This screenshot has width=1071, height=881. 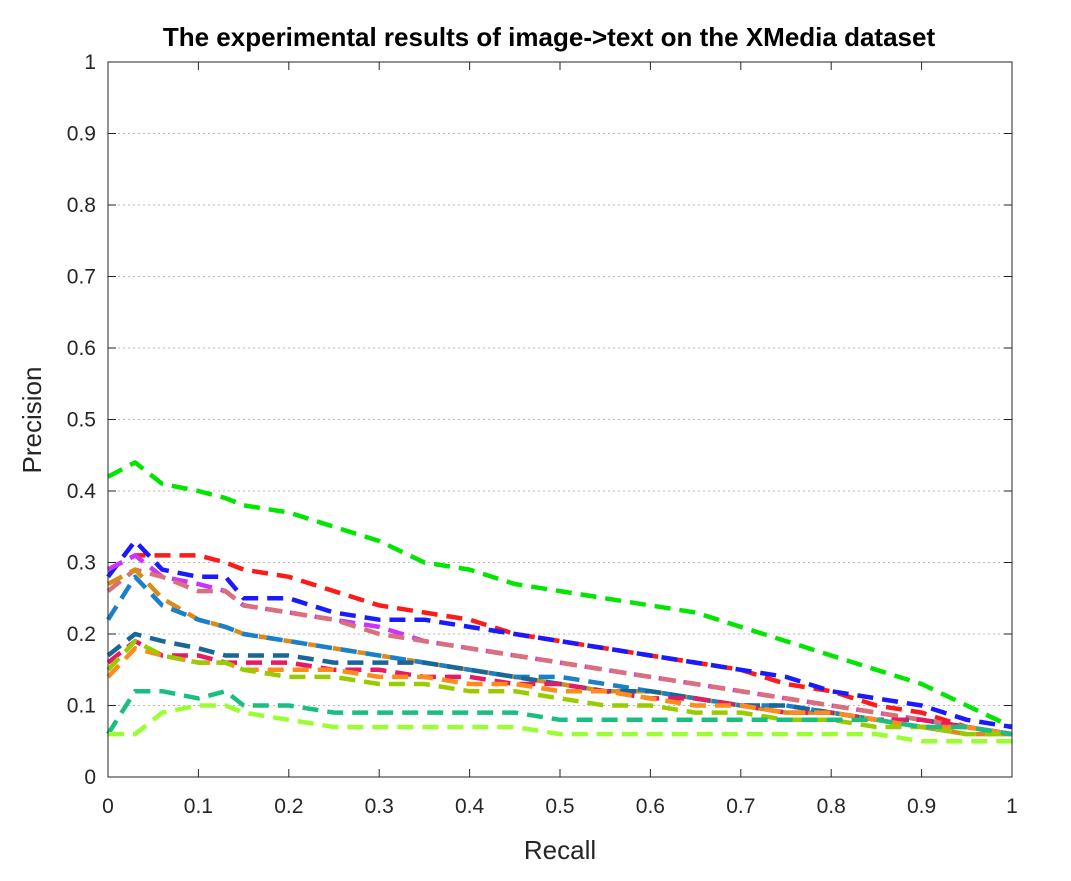 What do you see at coordinates (650, 806) in the screenshot?
I see `x-tick-label: 0.6` at bounding box center [650, 806].